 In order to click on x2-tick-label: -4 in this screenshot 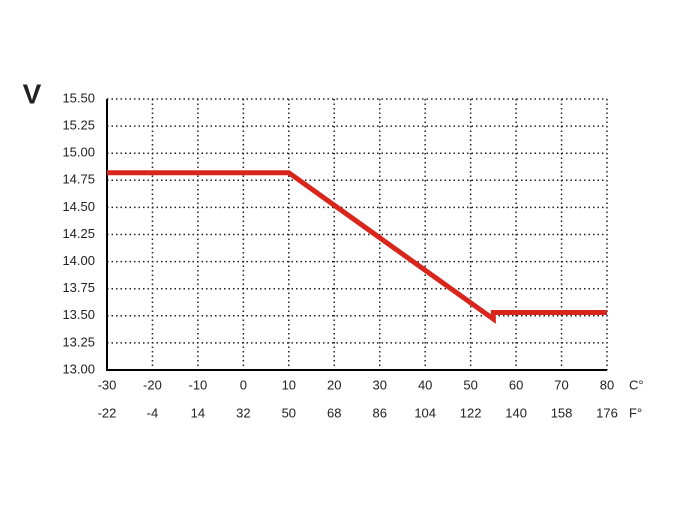, I will do `click(153, 412)`.